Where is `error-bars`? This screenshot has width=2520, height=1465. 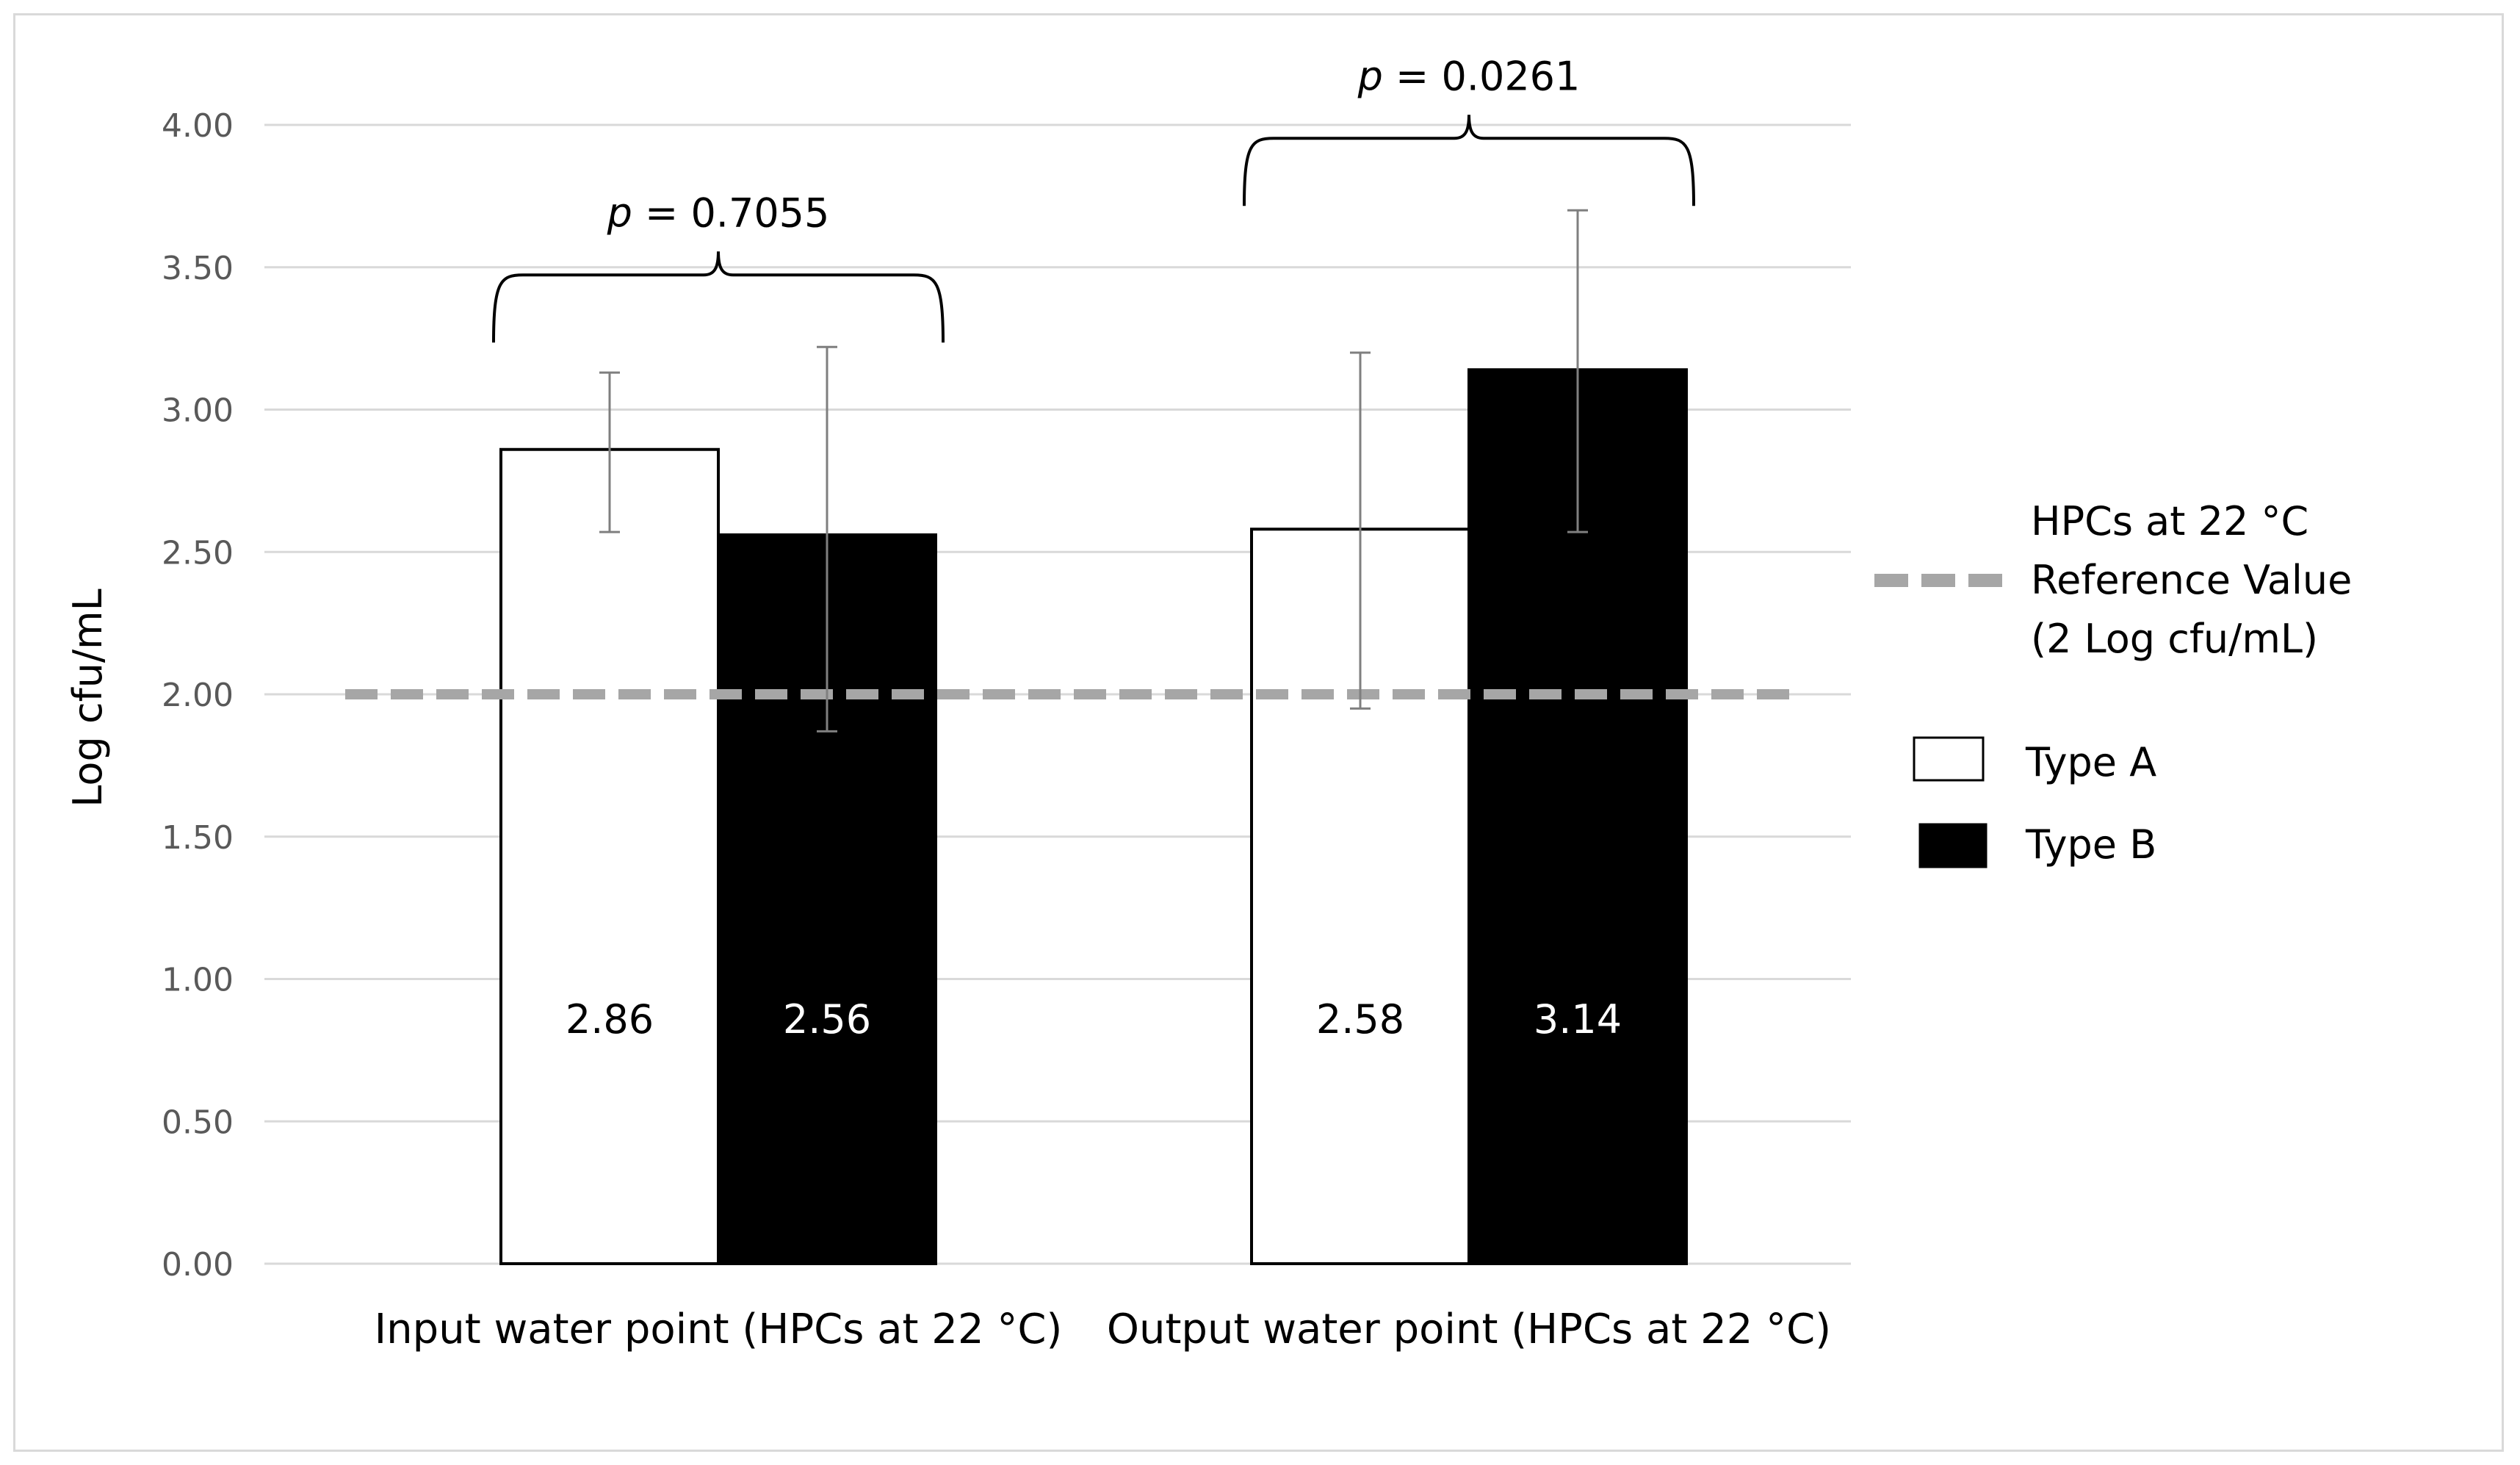
error-bars is located at coordinates (1093, 471).